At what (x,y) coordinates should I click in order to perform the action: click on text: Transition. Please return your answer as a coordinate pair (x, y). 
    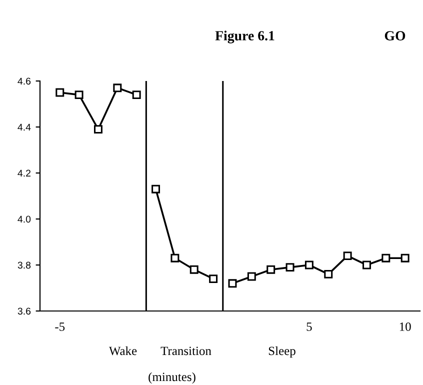
    Looking at the image, I should click on (186, 351).